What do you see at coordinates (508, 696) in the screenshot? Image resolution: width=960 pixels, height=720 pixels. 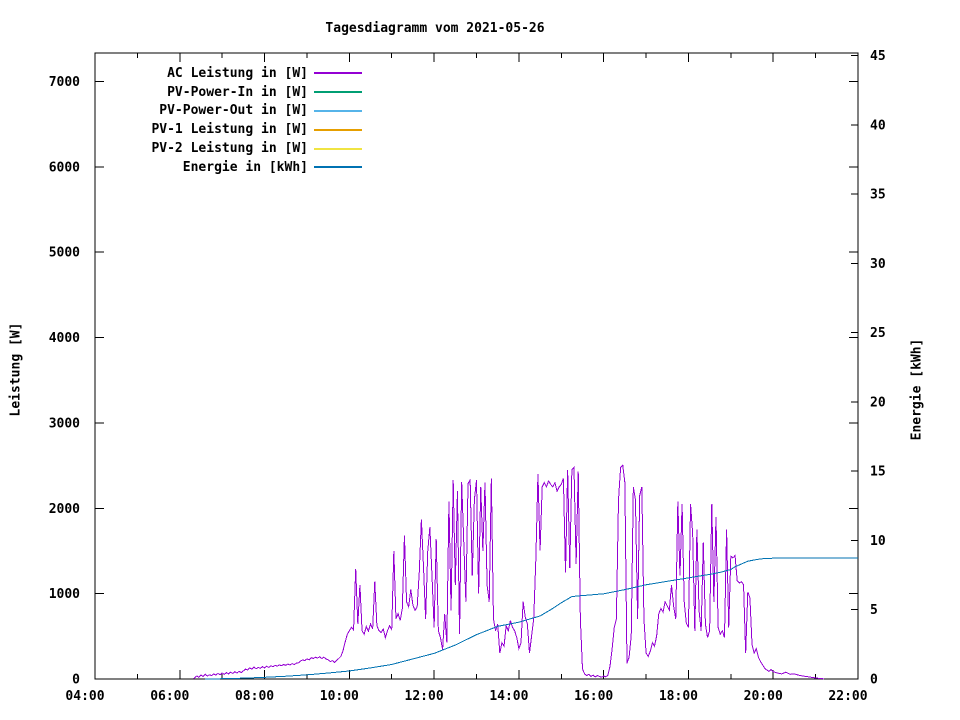 I see `x-tick-label: 14:00` at bounding box center [508, 696].